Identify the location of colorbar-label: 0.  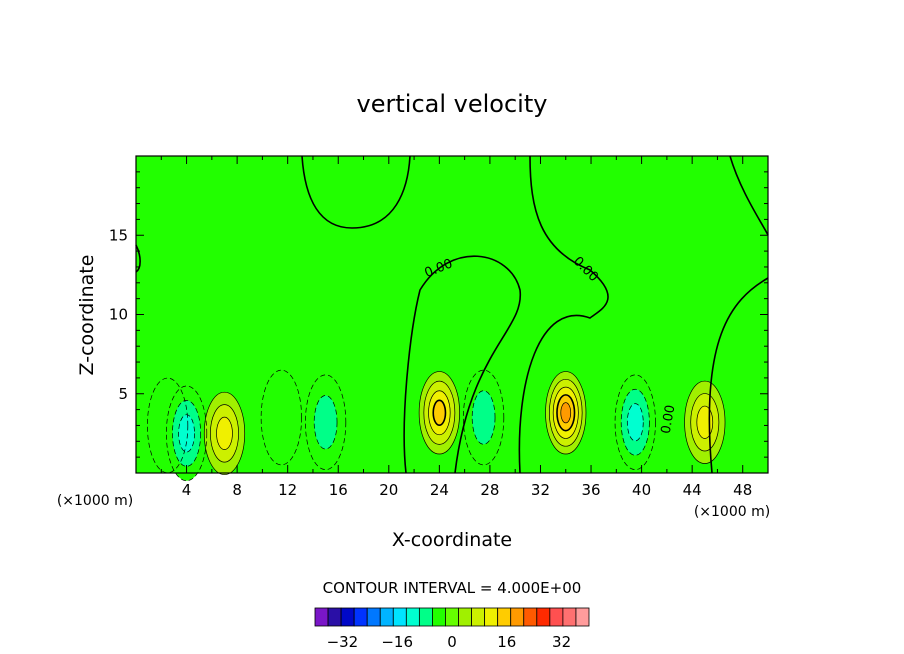
(452, 642).